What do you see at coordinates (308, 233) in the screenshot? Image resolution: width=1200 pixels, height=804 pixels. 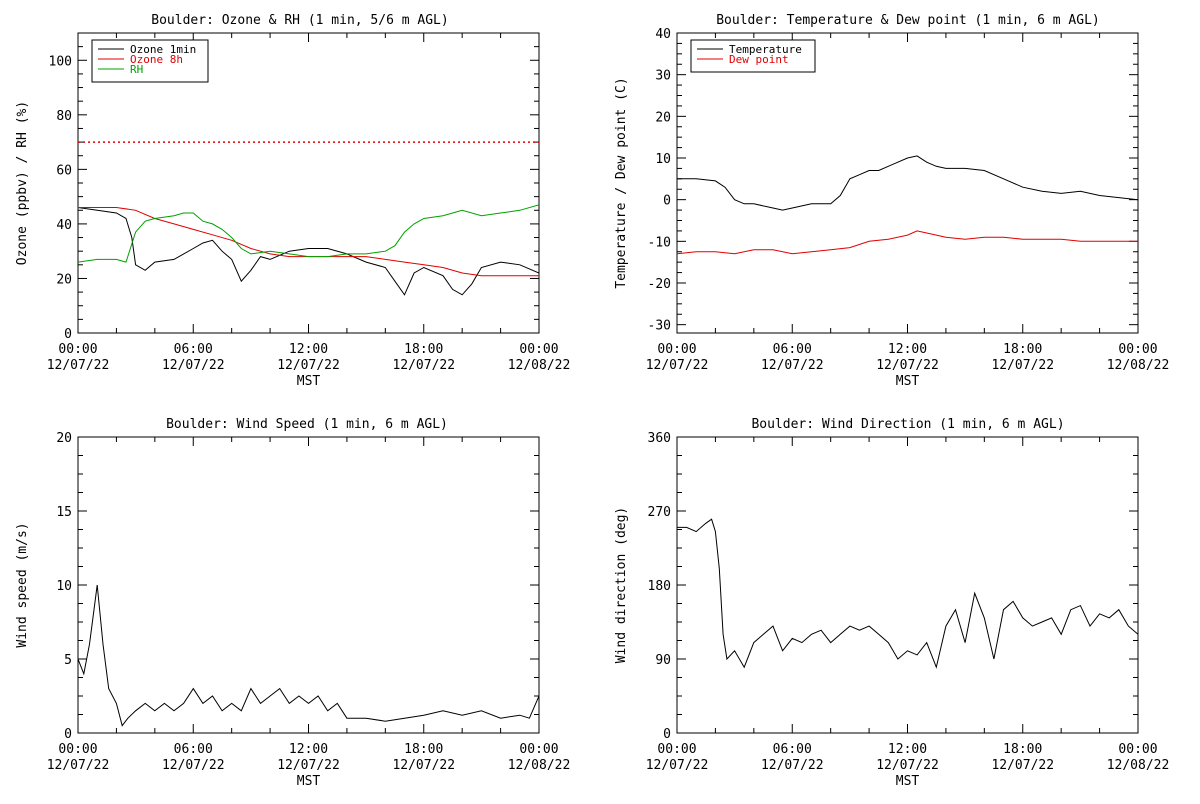 I see `series-line-rh` at bounding box center [308, 233].